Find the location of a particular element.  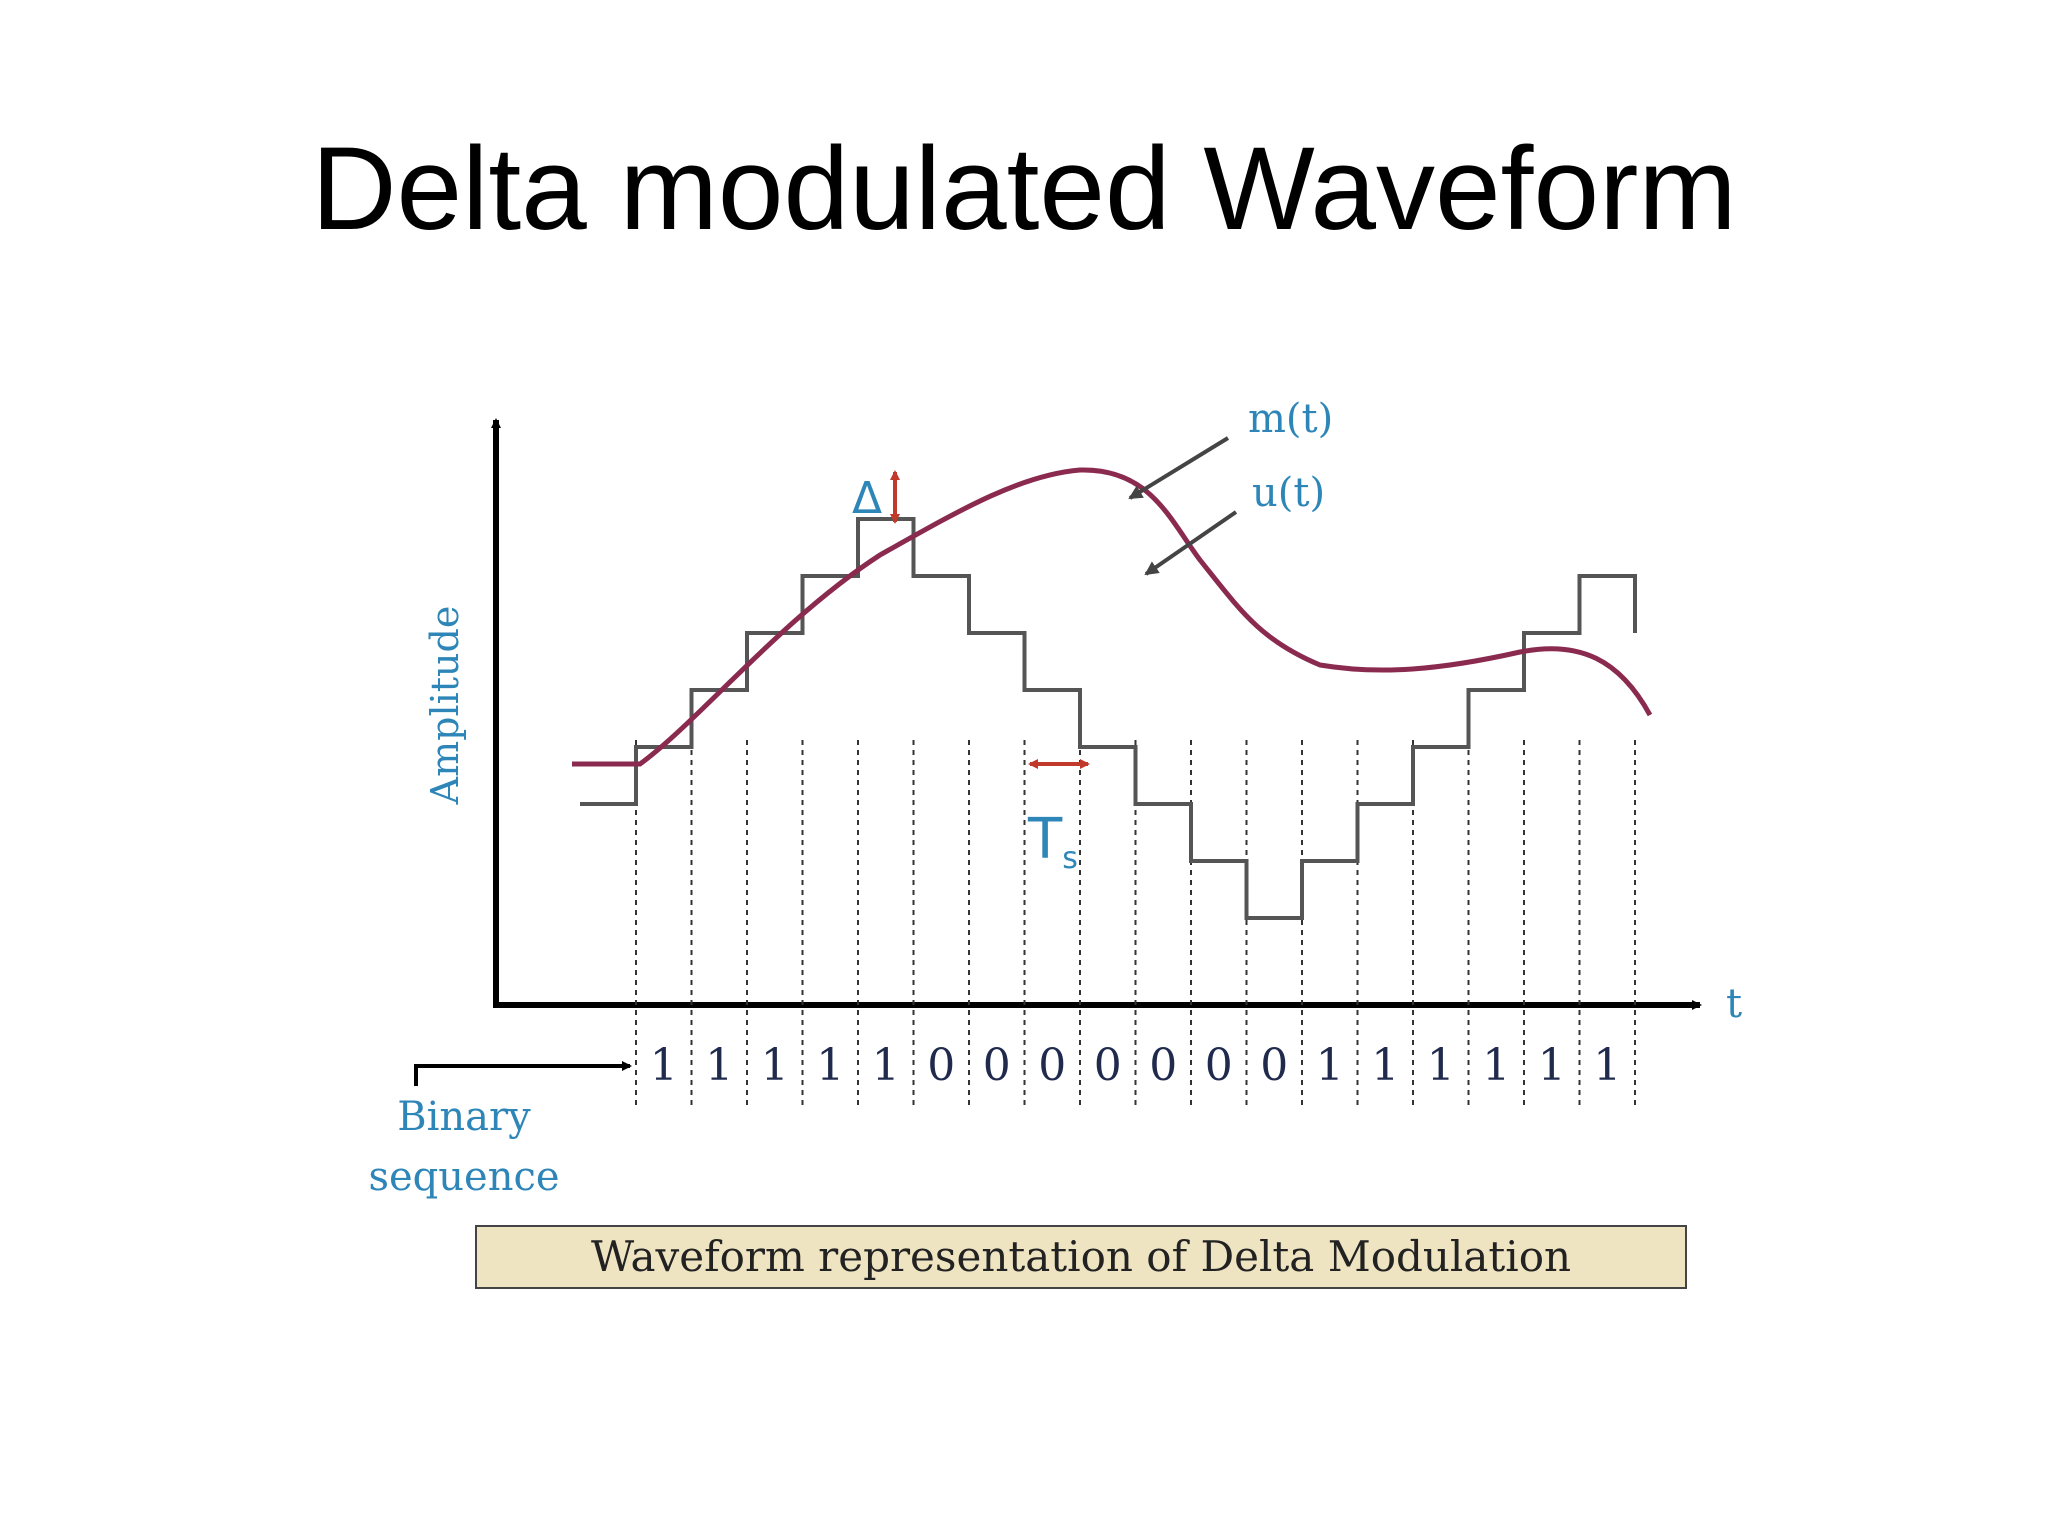

binary-label-line2: sequence is located at coordinates (463, 1177).